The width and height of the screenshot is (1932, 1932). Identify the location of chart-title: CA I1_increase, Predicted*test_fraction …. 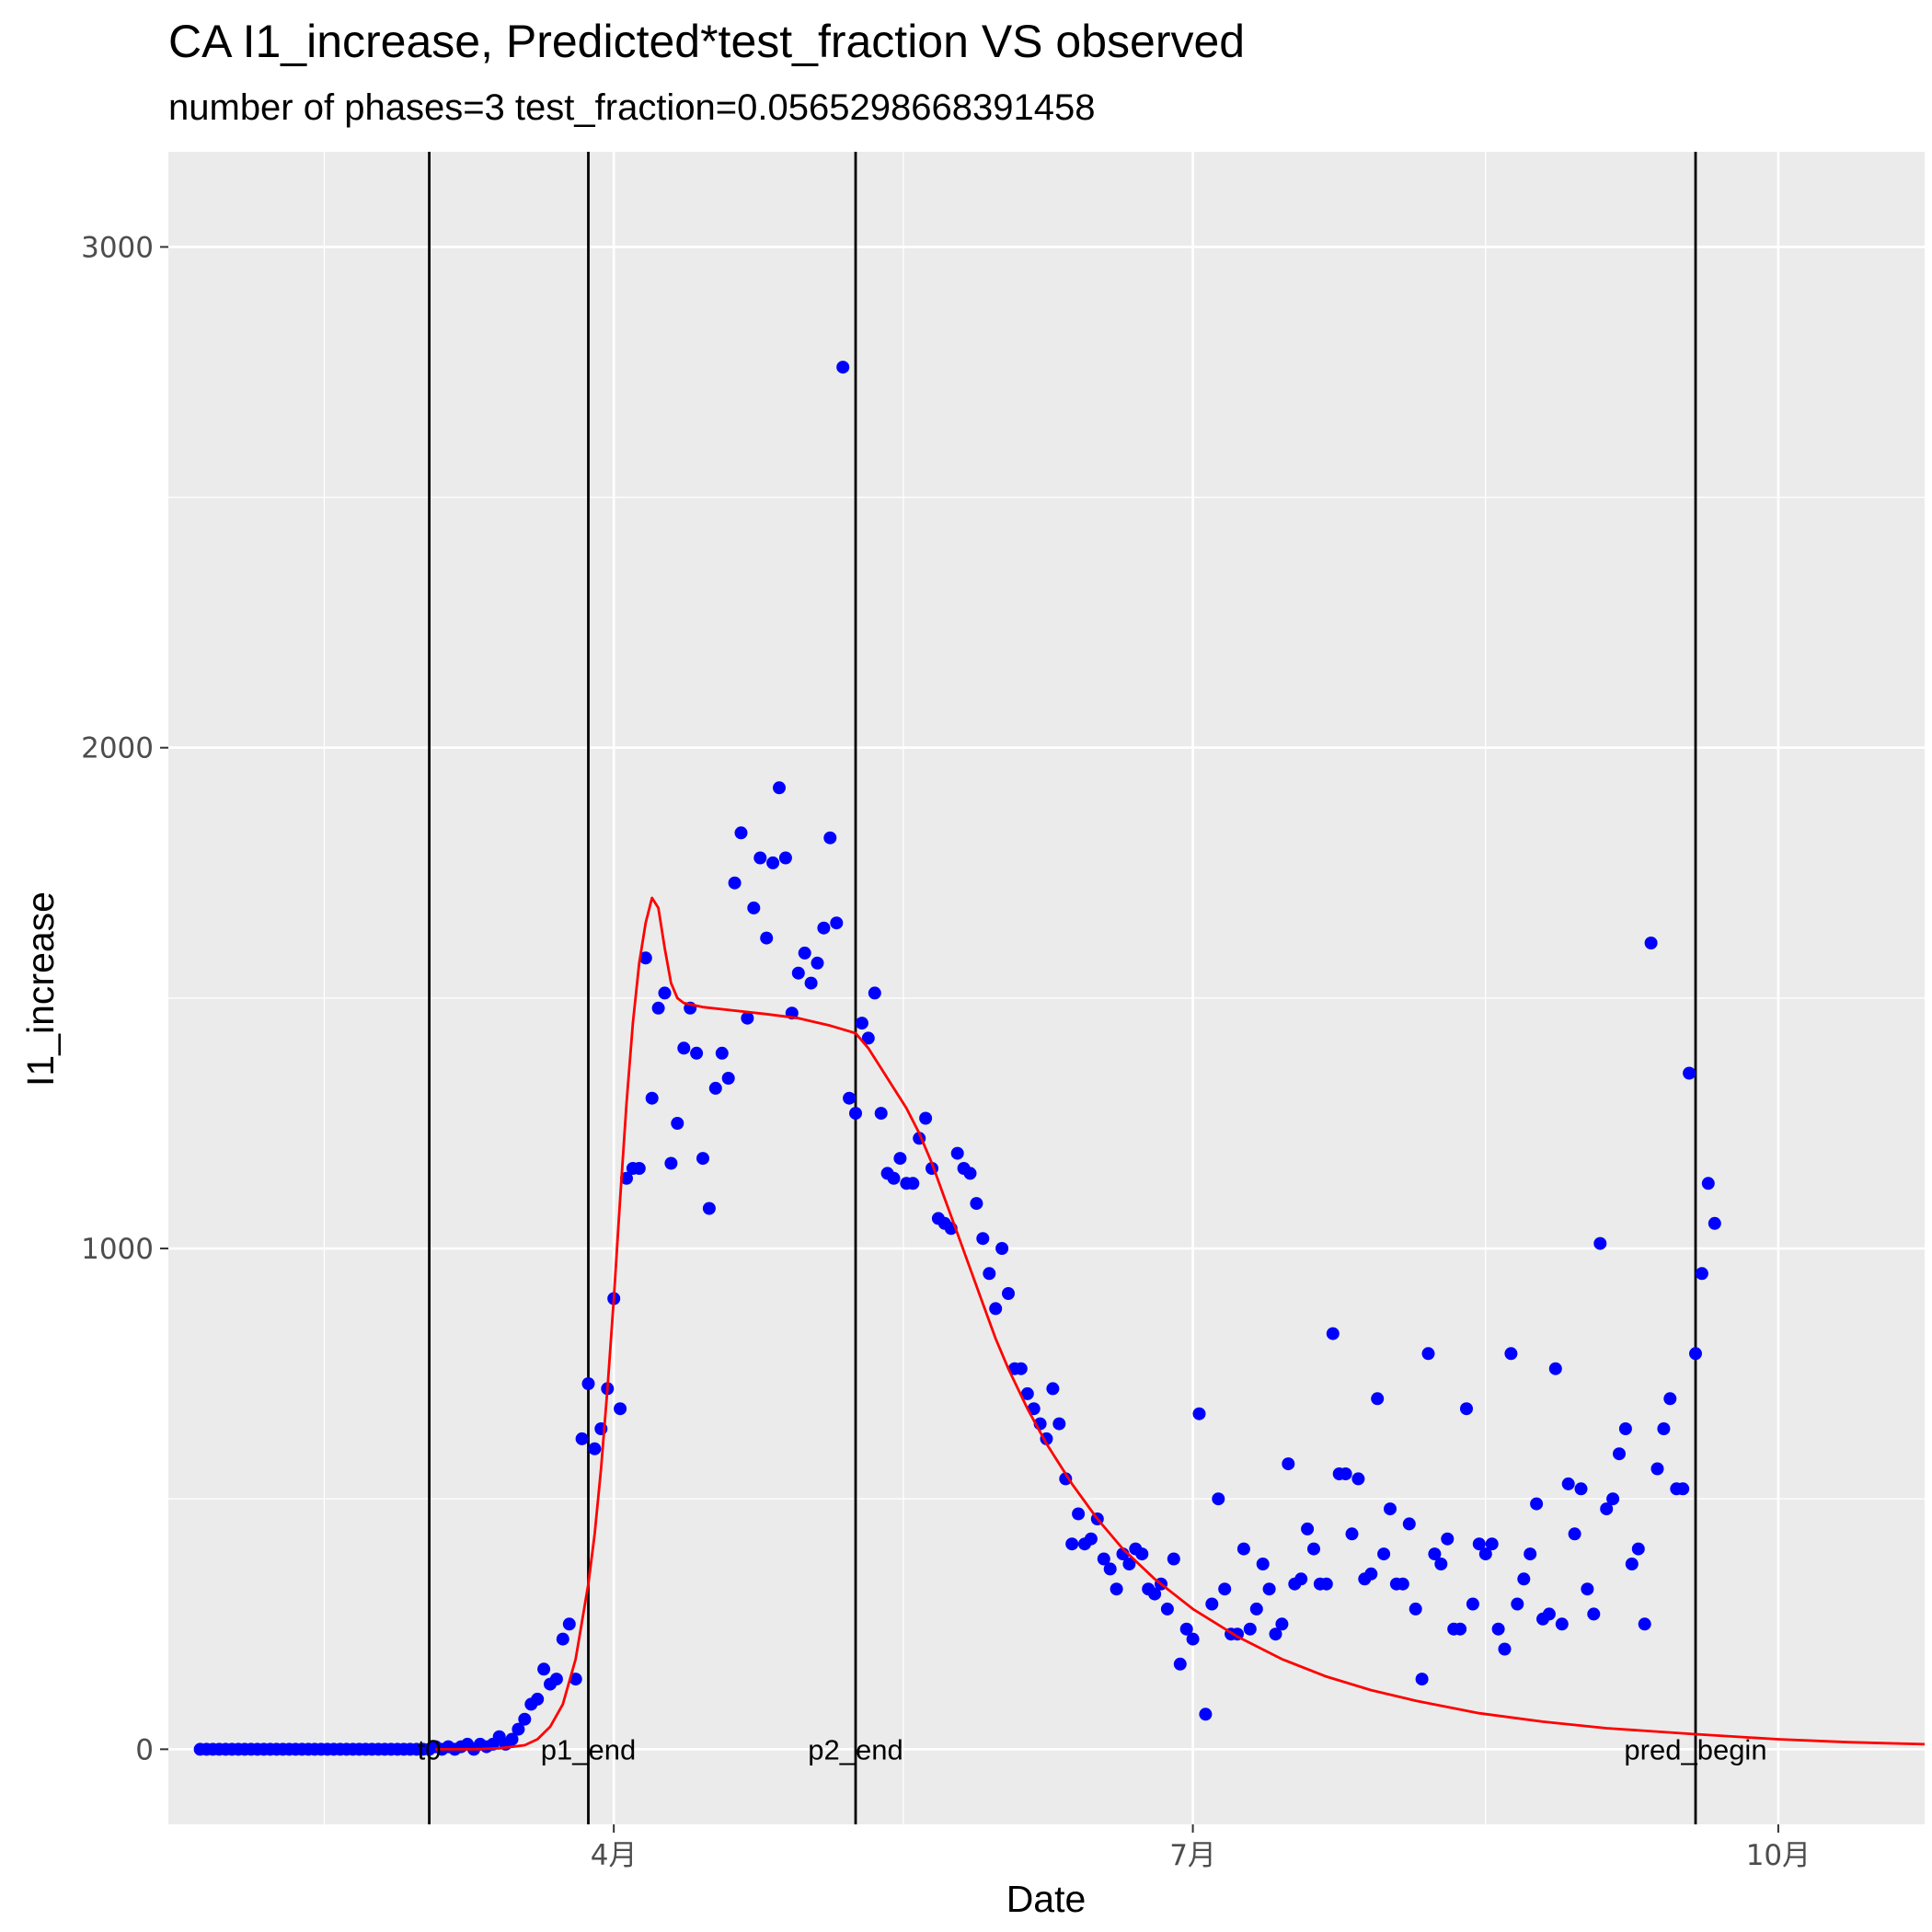
(706, 41).